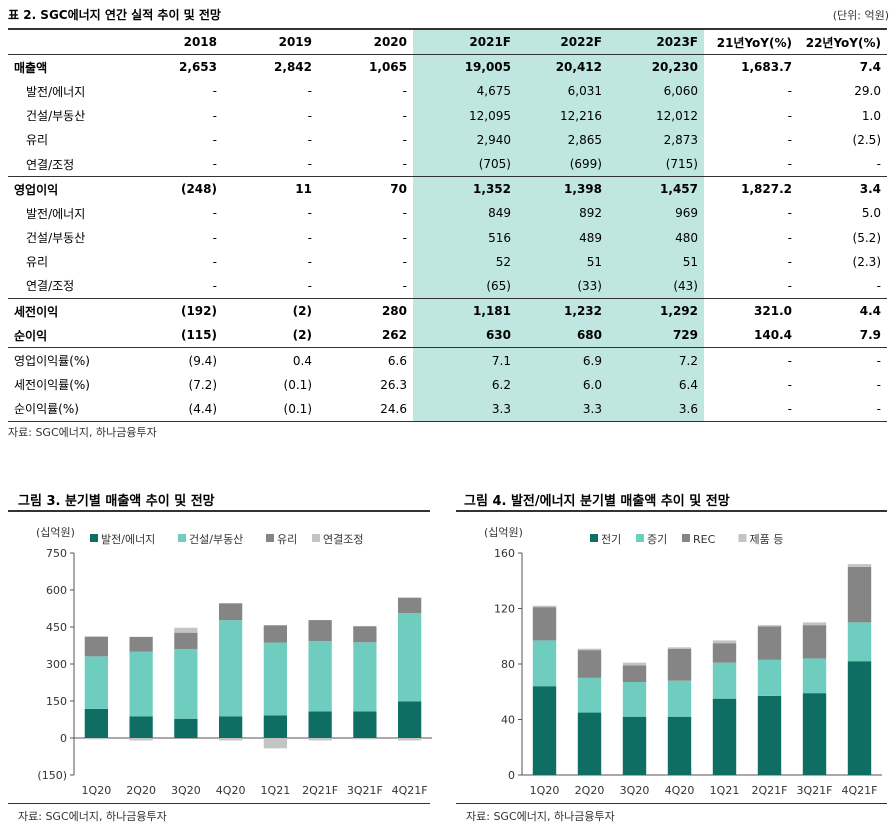 This screenshot has width=895, height=831. Describe the element at coordinates (31, 335) in the screenshot. I see `row-label: 순이익` at that location.